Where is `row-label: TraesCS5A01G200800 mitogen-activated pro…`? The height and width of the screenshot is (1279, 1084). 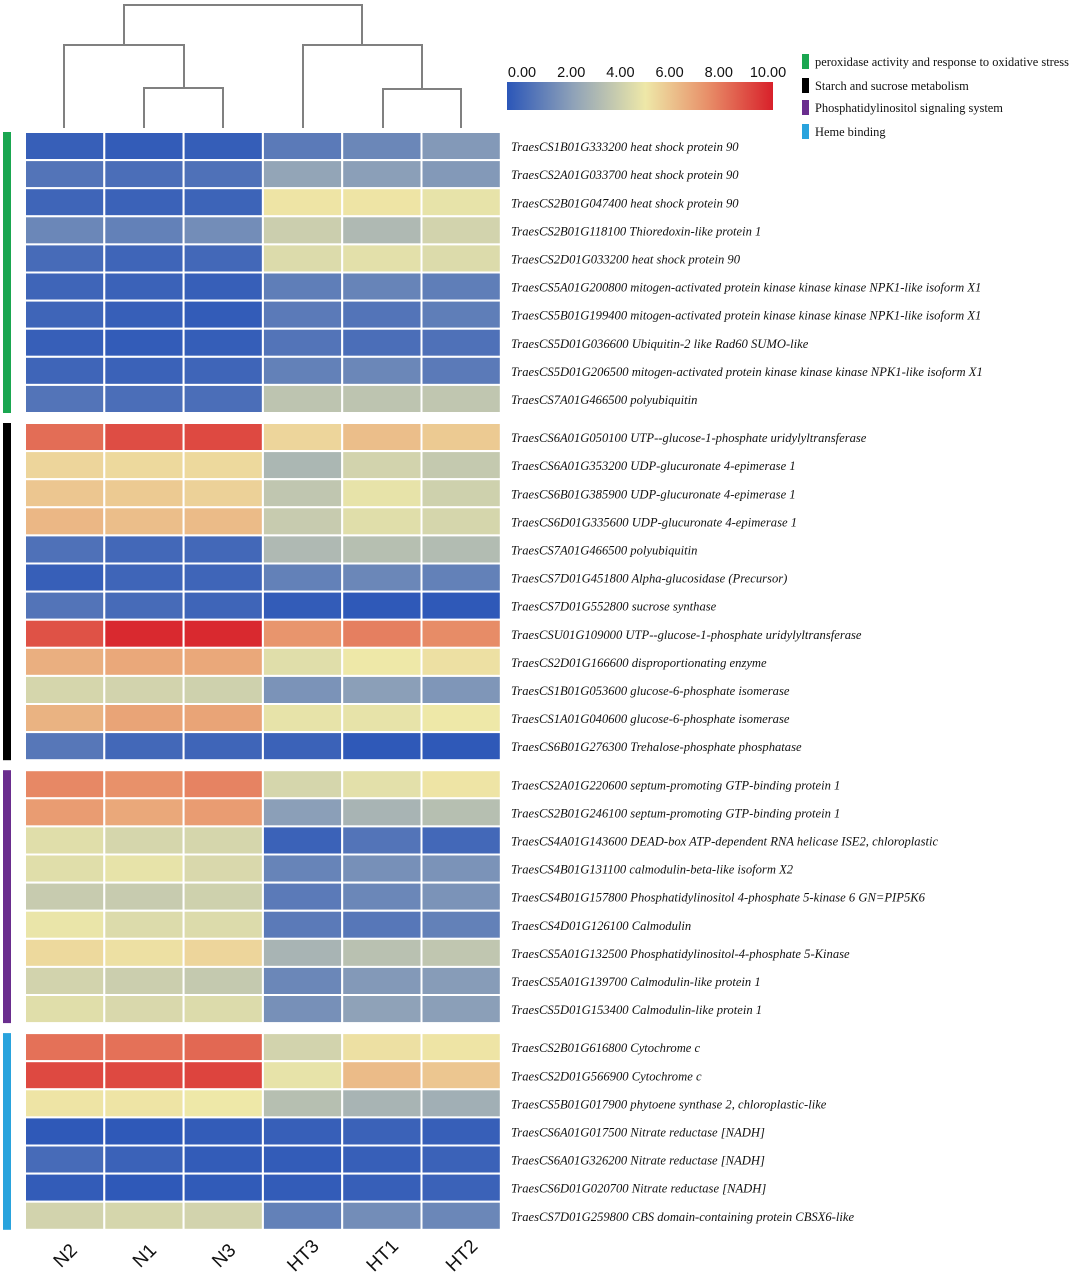
row-label: TraesCS5A01G200800 mitogen-activated pro… is located at coordinates (746, 288).